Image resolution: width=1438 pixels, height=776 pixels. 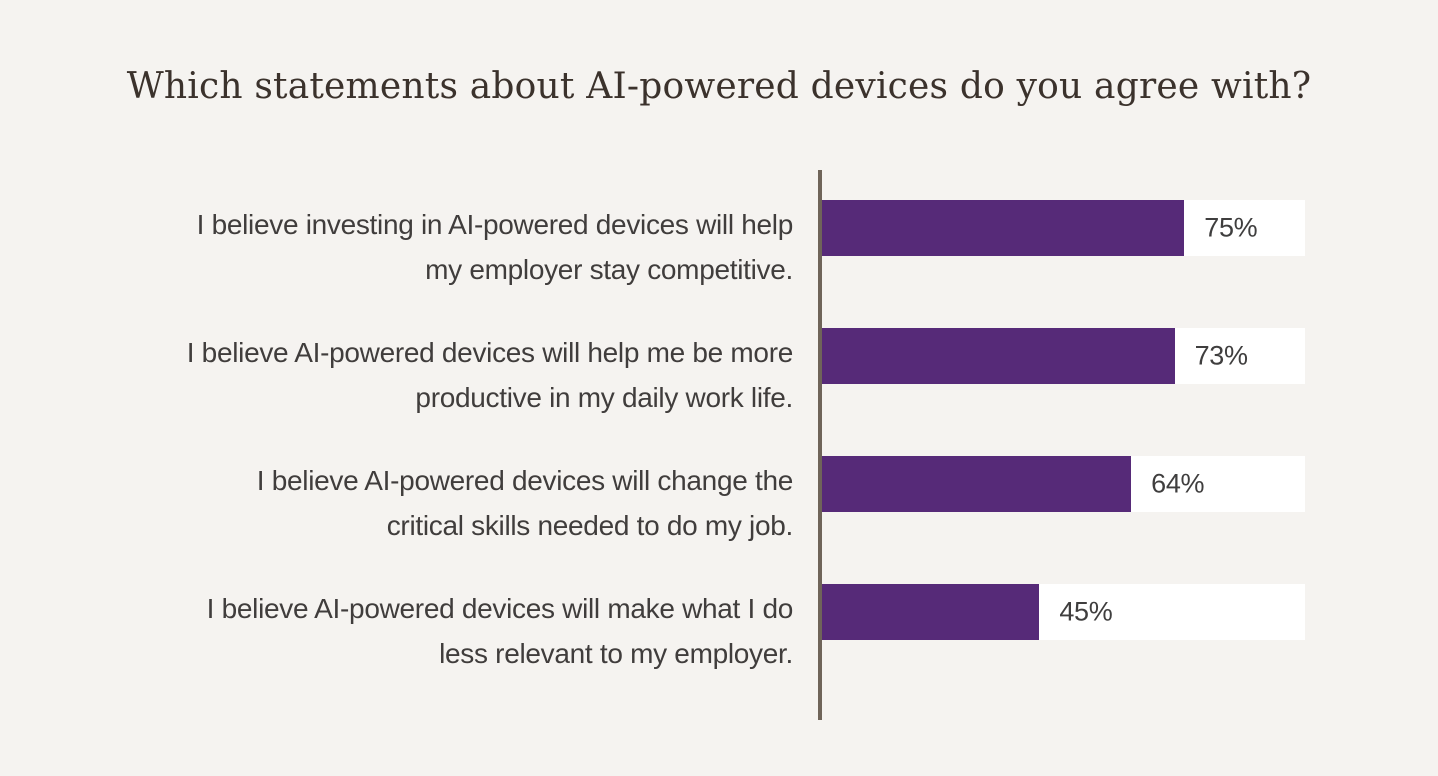 I want to click on bar-track: 64%, so click(x=1063, y=484).